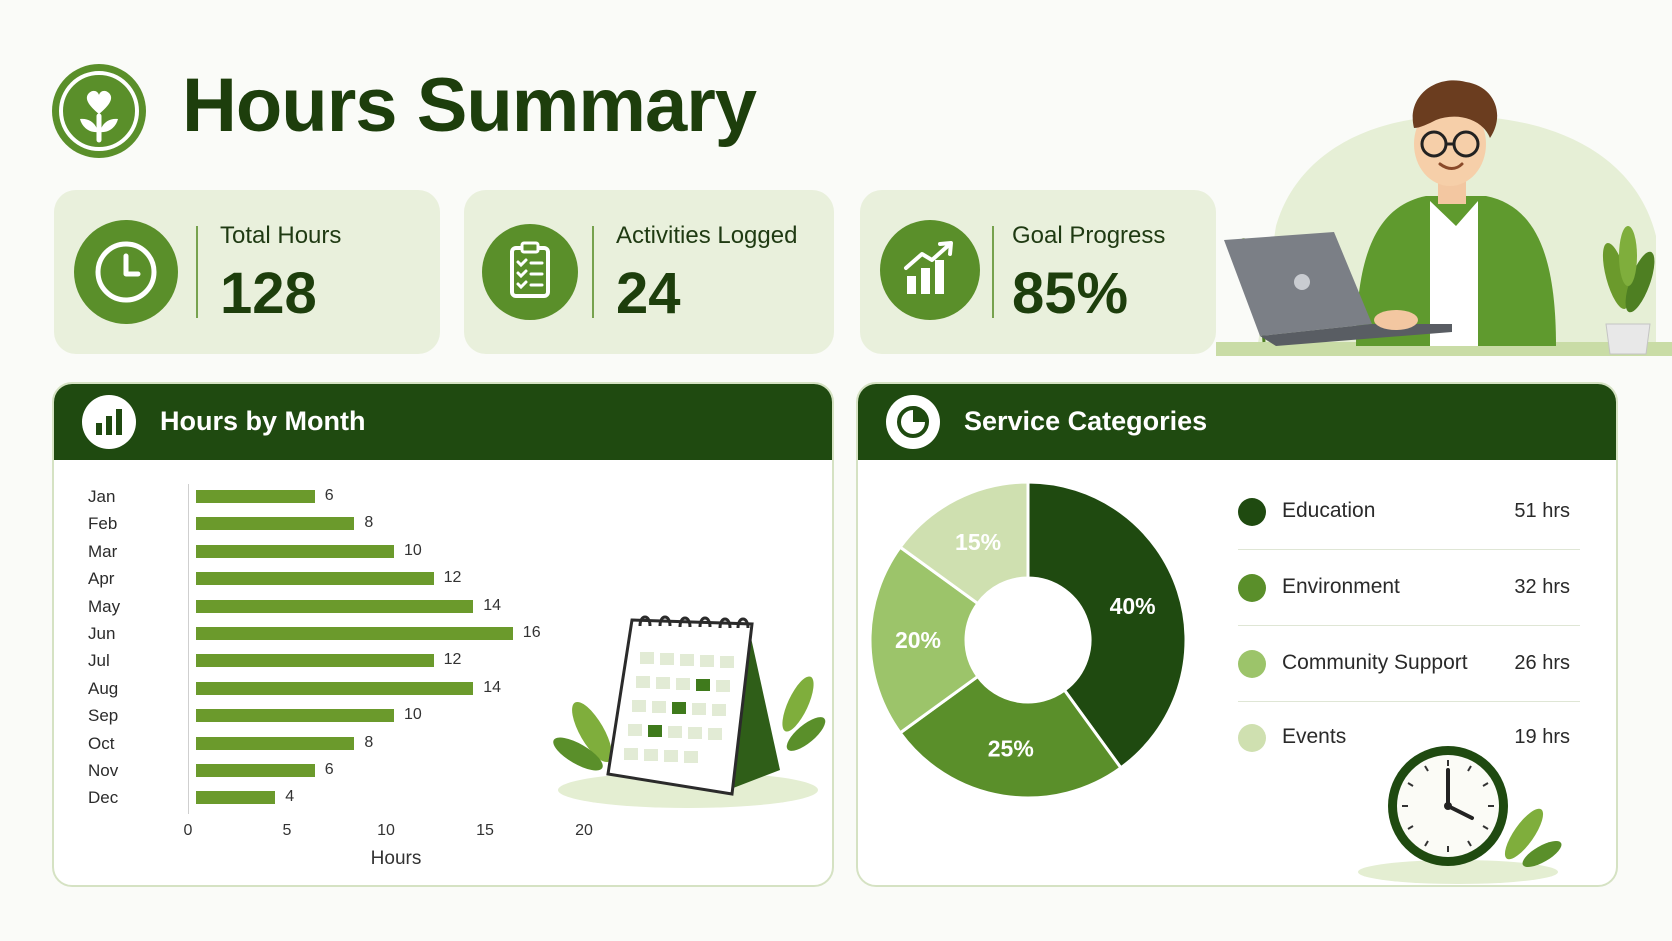  What do you see at coordinates (275, 743) in the screenshot?
I see `bar-oct` at bounding box center [275, 743].